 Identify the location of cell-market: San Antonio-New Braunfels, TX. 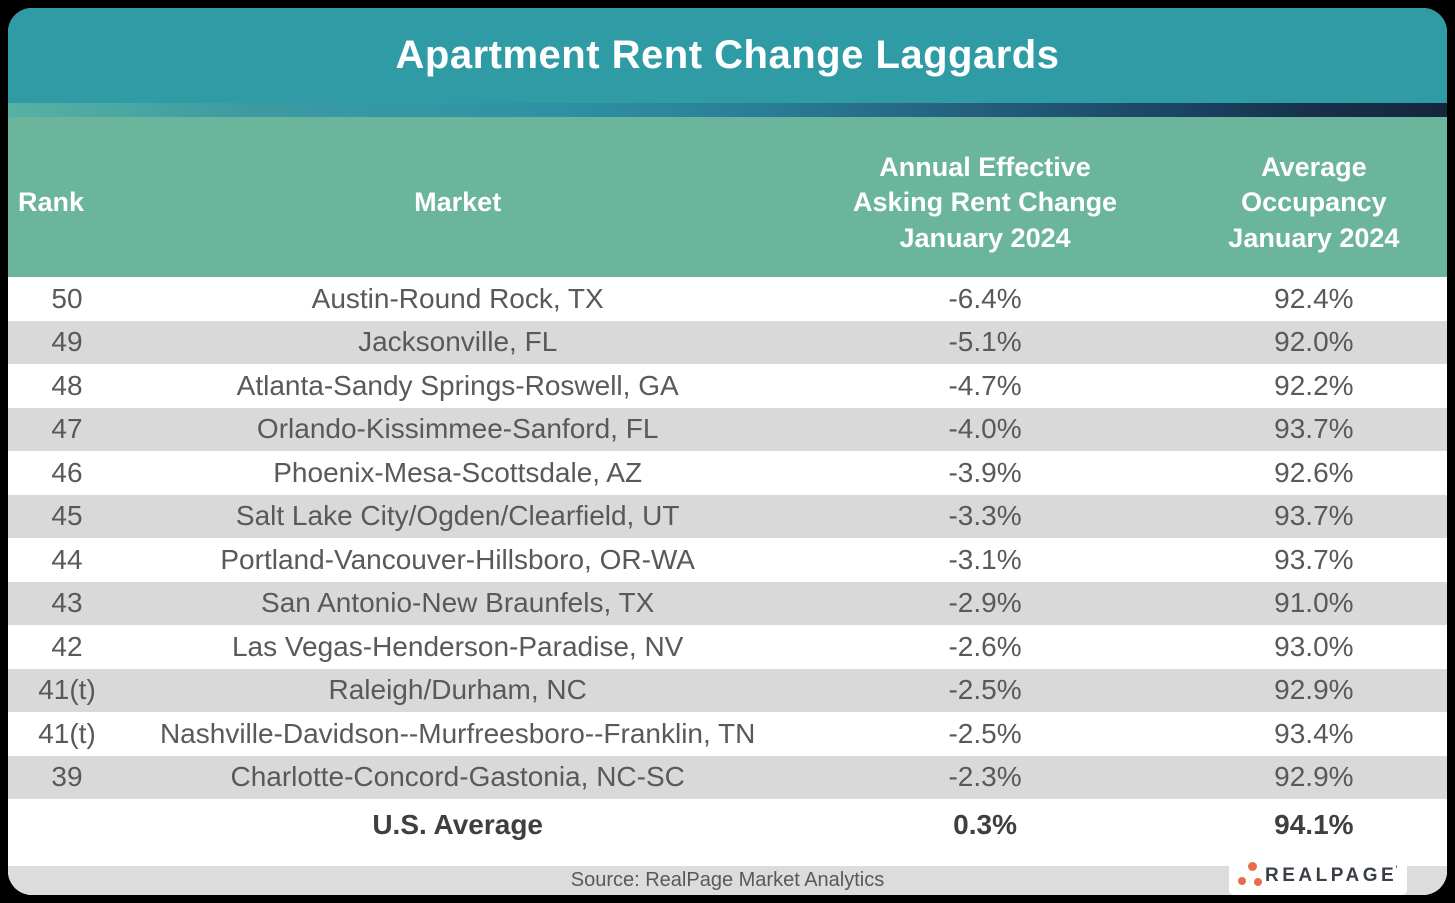
(458, 603).